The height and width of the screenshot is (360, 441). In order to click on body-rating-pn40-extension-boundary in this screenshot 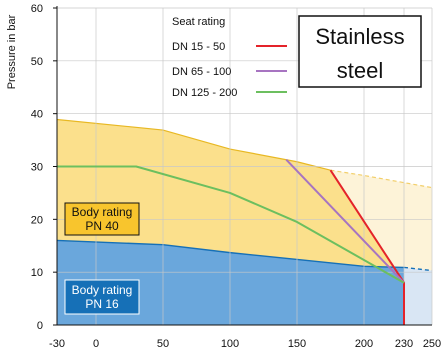, I will do `click(381, 179)`.